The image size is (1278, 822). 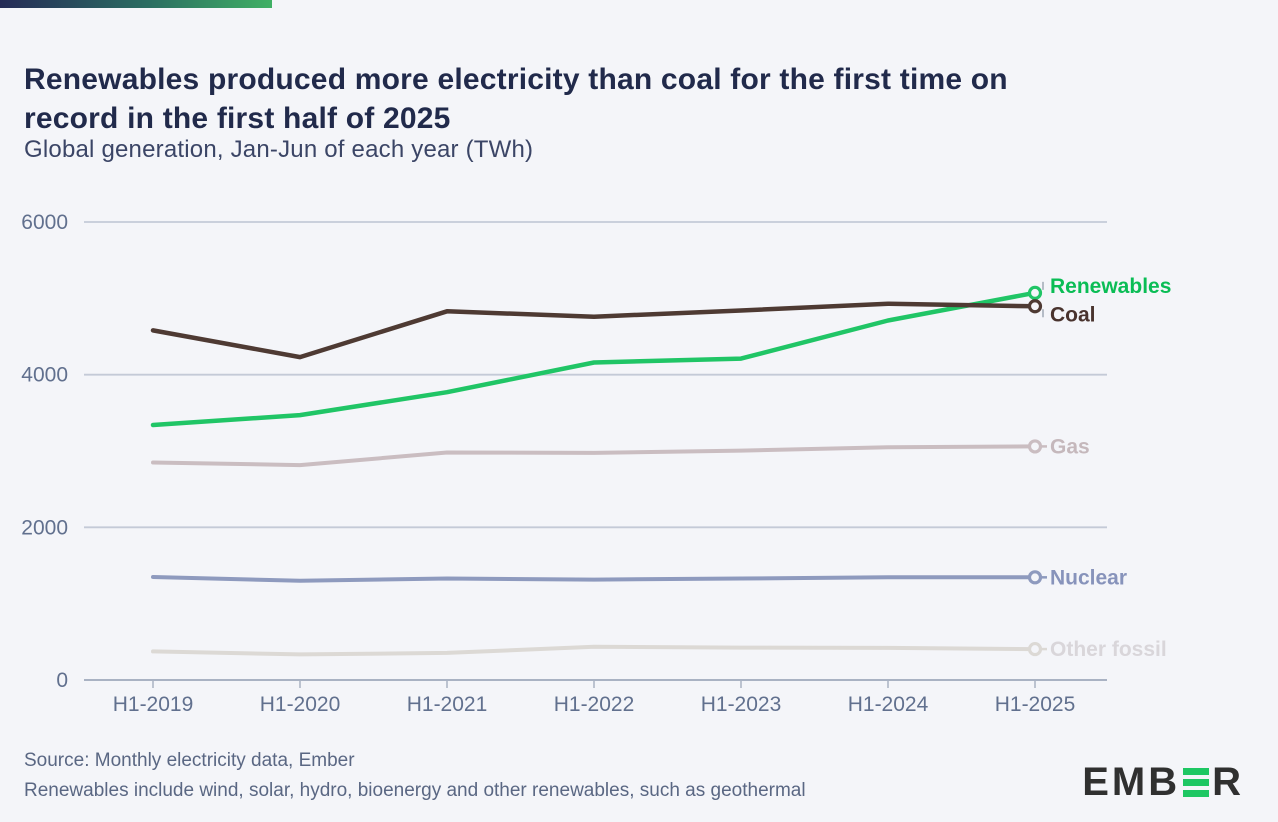 What do you see at coordinates (1131, 782) in the screenshot?
I see `ember-logo-text-left: EMB` at bounding box center [1131, 782].